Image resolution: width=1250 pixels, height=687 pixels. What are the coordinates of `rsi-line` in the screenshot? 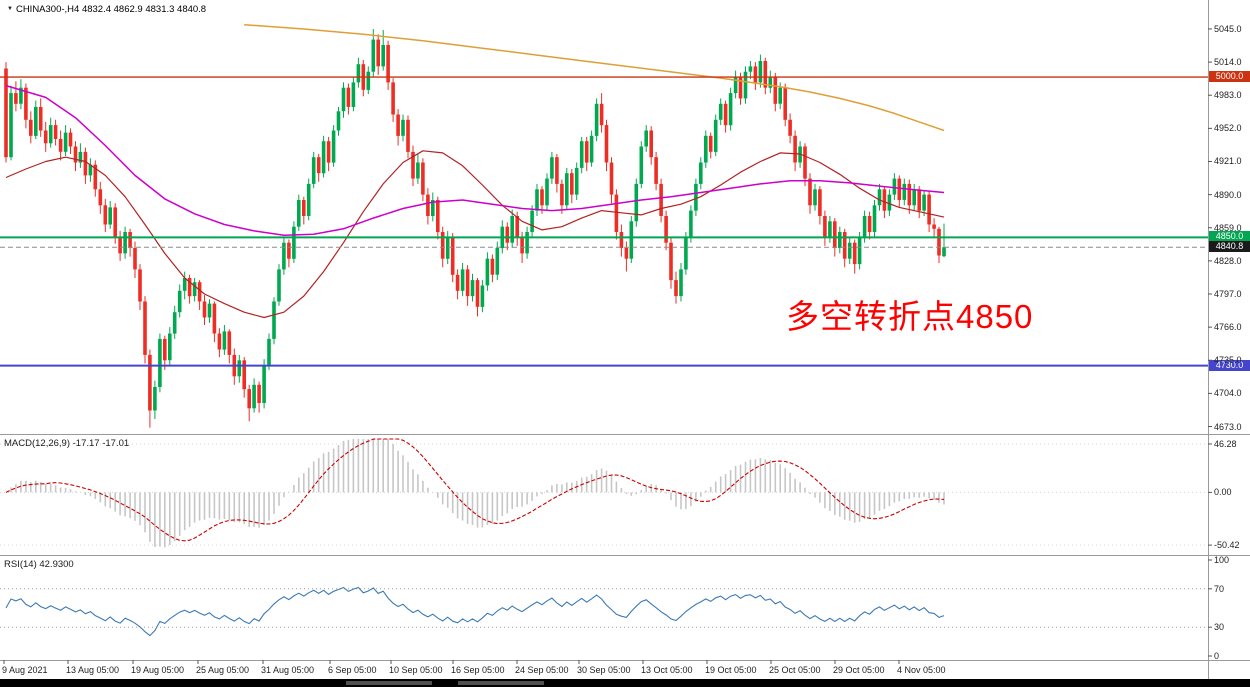 It's located at (475, 611).